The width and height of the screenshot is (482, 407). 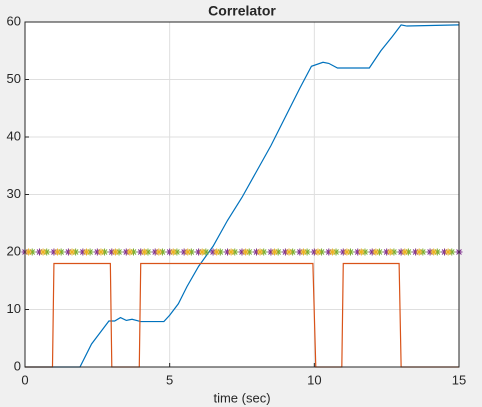 I want to click on y-tick-label: 10, so click(x=14, y=308).